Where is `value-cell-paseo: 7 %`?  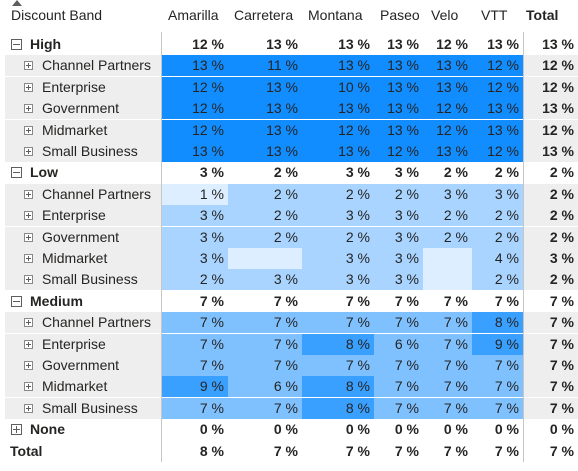 value-cell-paseo: 7 % is located at coordinates (398, 387).